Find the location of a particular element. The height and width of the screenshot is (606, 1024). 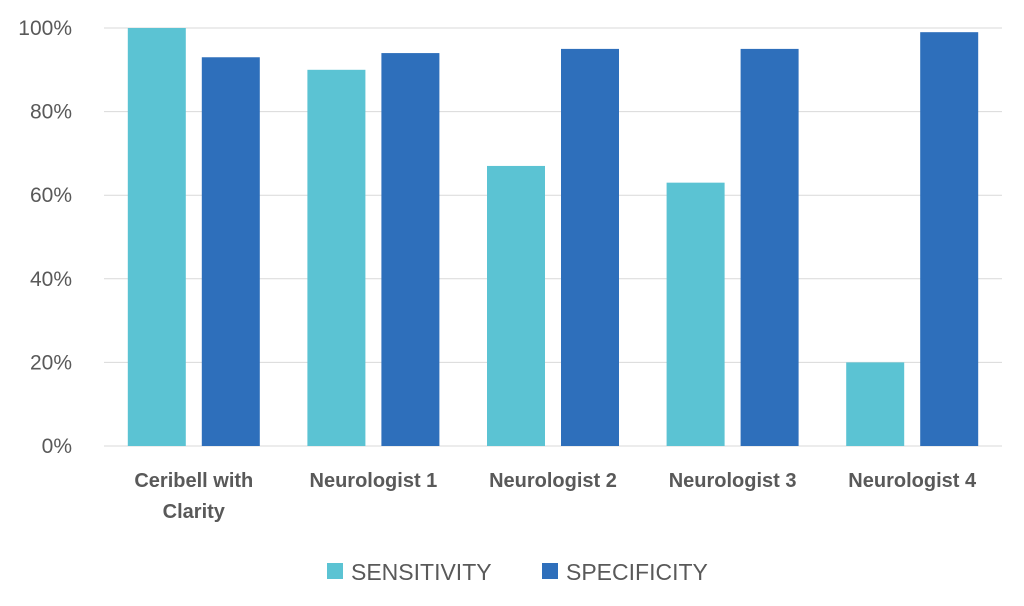

legend-label-specificity: SPECIFICITY is located at coordinates (637, 572).